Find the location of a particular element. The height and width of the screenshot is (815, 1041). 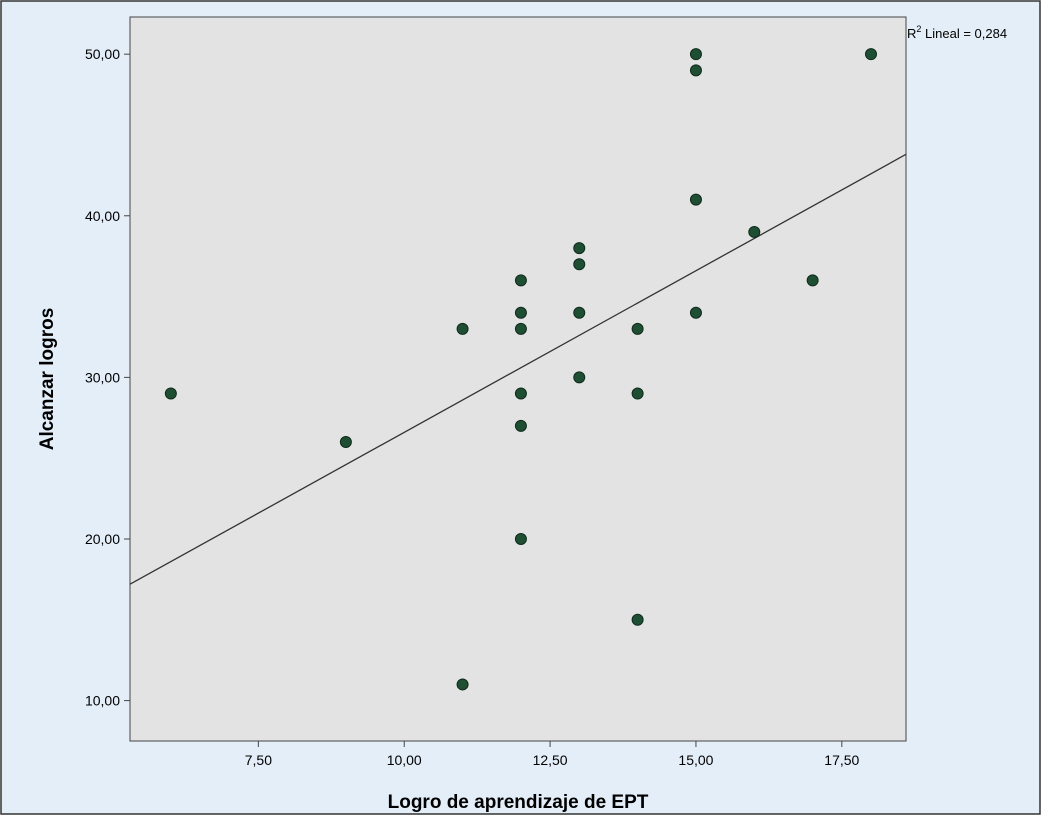

y-axis: 10,00 20,00 30,00 40,00 50,00 is located at coordinates (107, 377).